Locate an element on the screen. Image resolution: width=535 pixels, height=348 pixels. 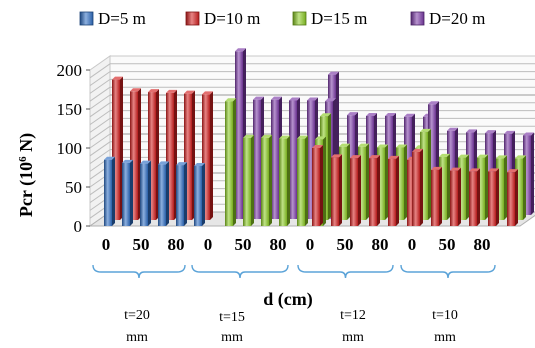
group-label-line1: t=10 is located at coordinates (445, 315).